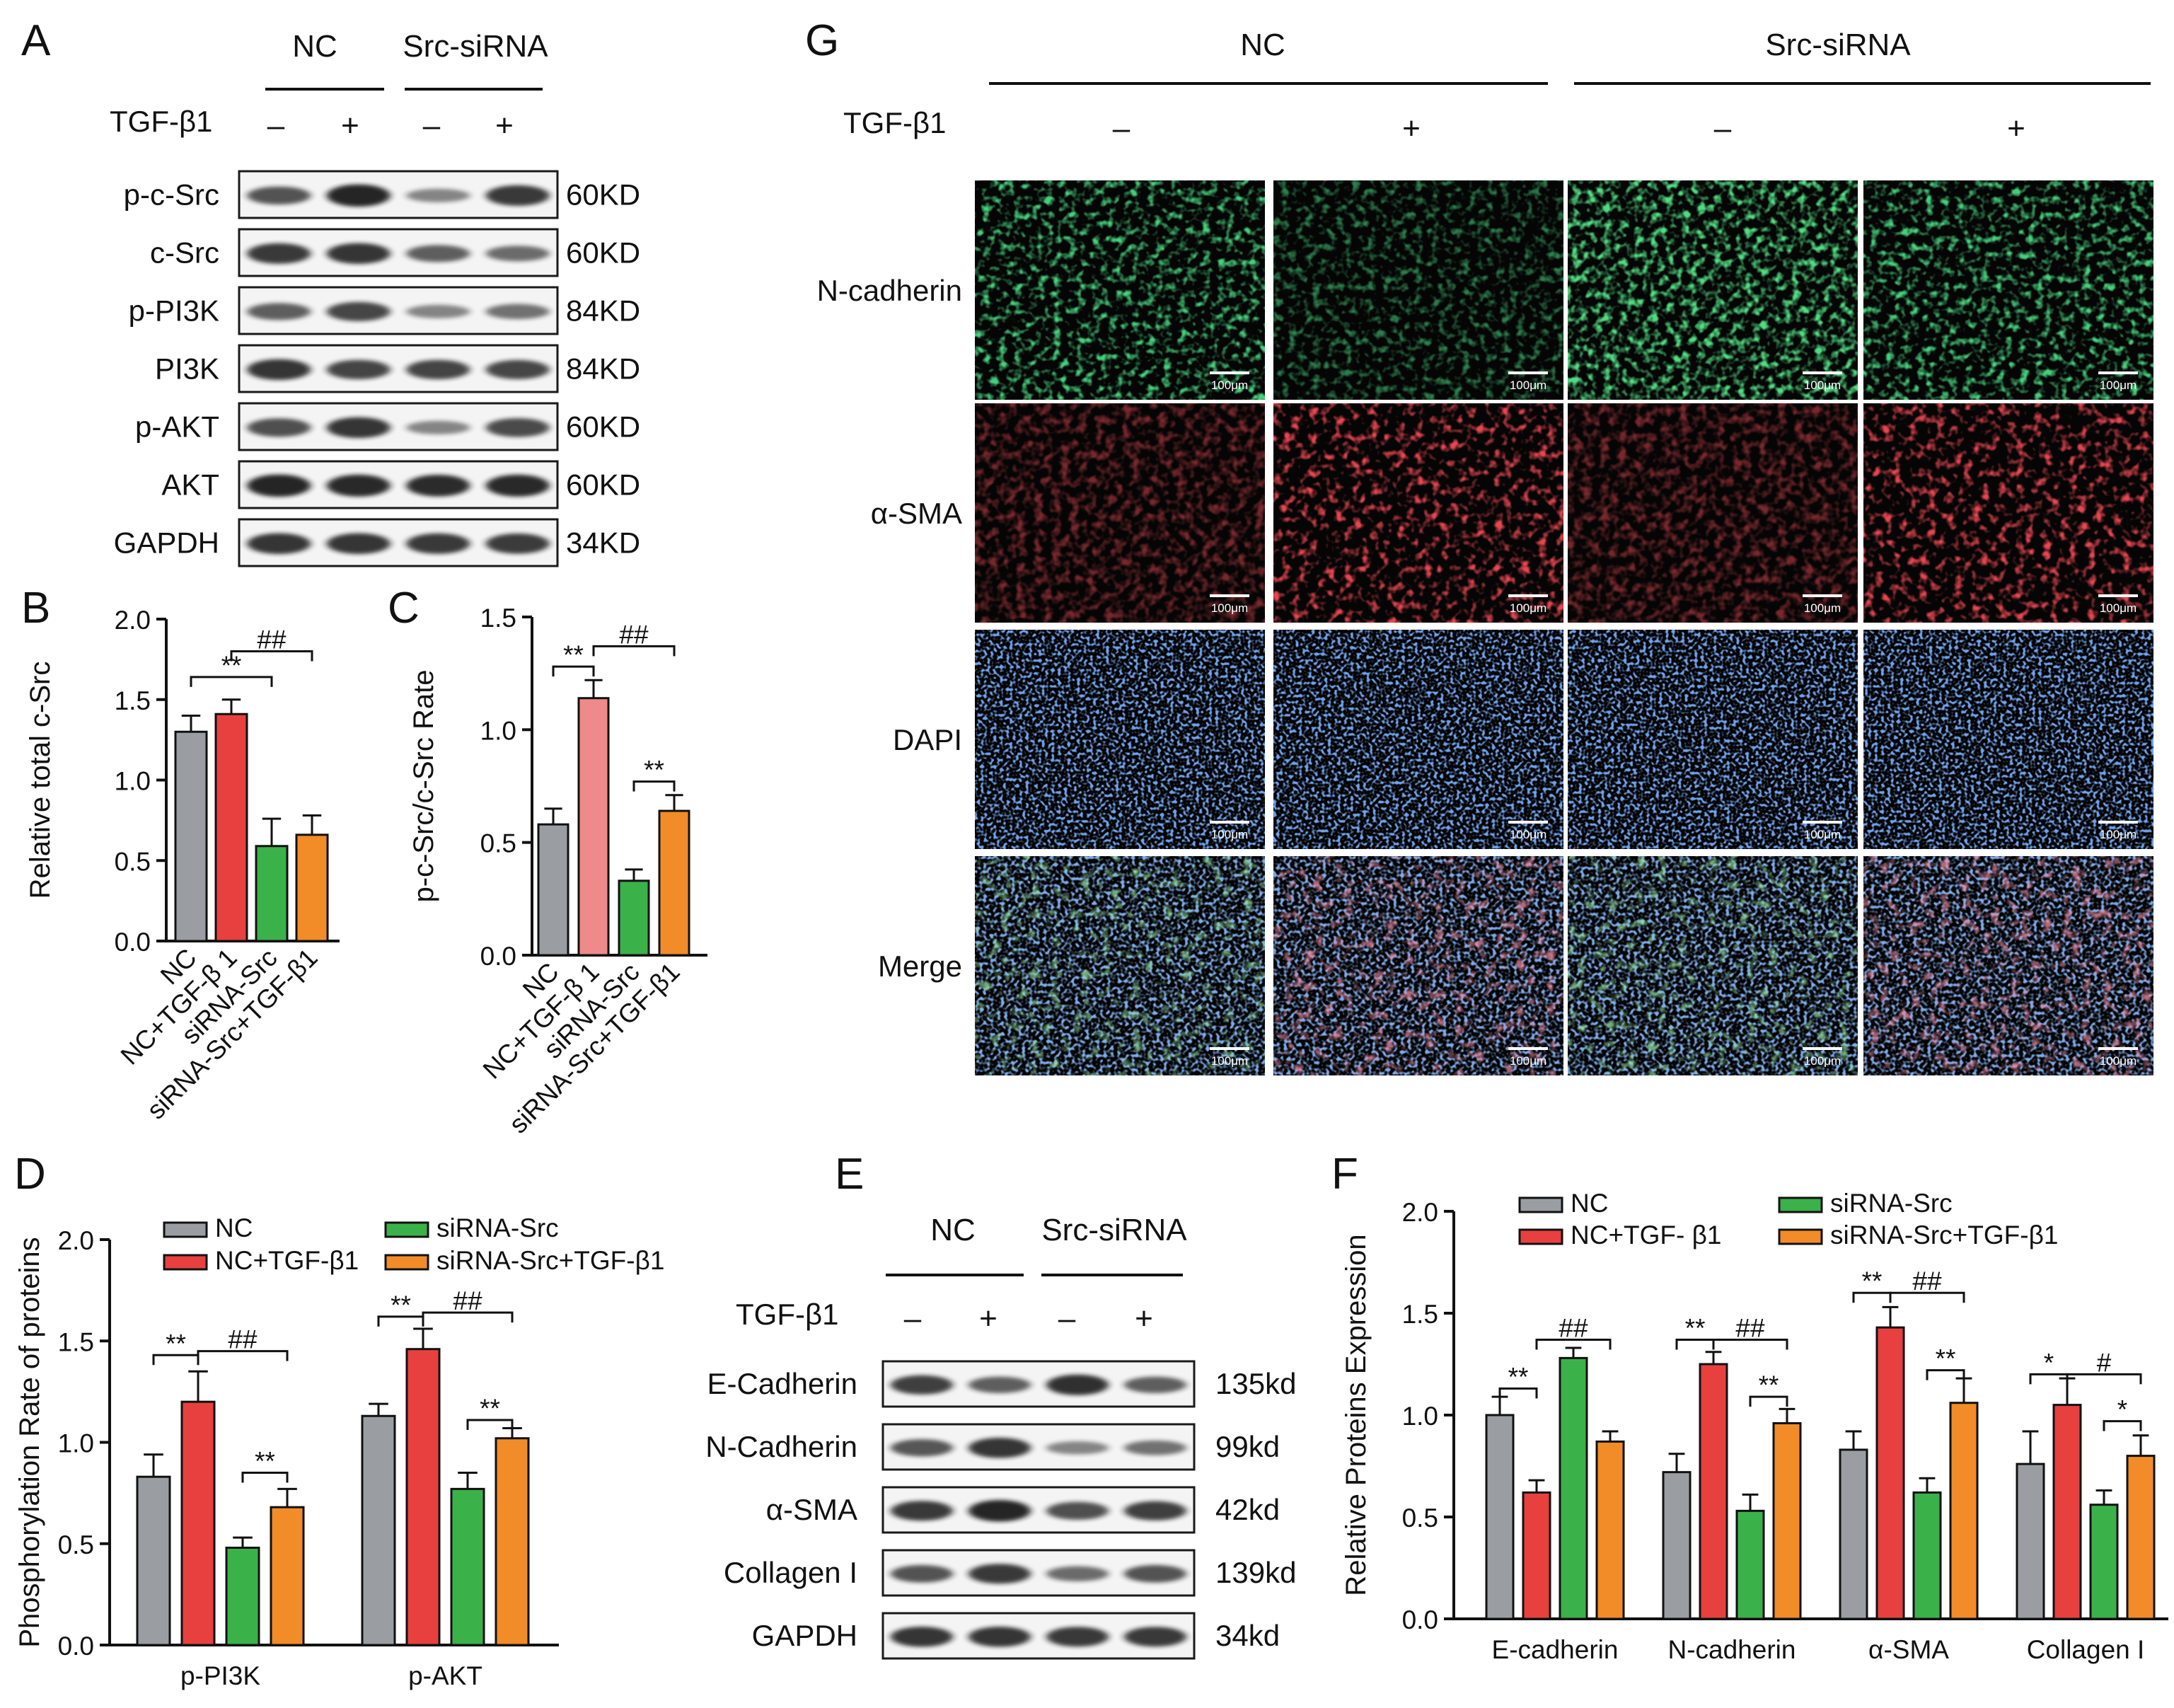  What do you see at coordinates (603, 369) in the screenshot?
I see `blot-size-label: 84KD` at bounding box center [603, 369].